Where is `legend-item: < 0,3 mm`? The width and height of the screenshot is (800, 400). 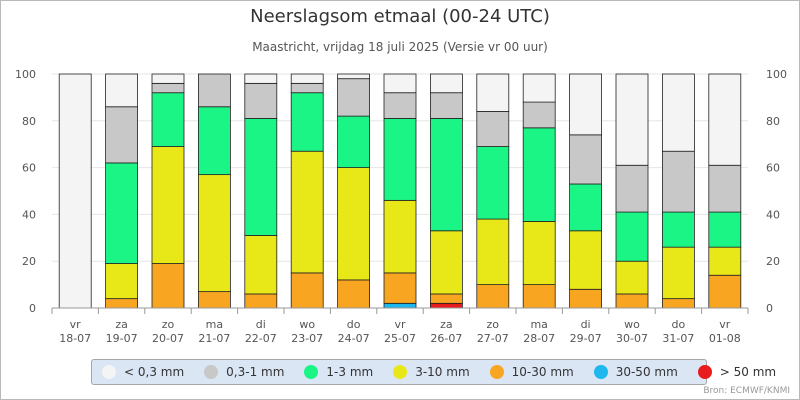 legend-item: < 0,3 mm is located at coordinates (143, 372).